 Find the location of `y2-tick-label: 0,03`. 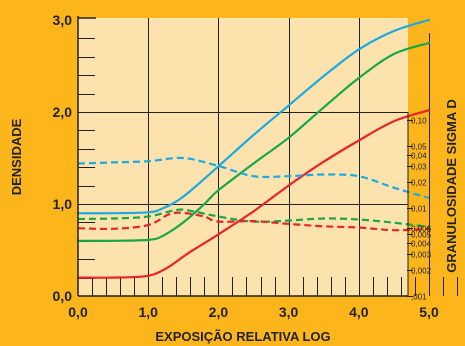

y2-tick-label: 0,03 is located at coordinates (419, 167).